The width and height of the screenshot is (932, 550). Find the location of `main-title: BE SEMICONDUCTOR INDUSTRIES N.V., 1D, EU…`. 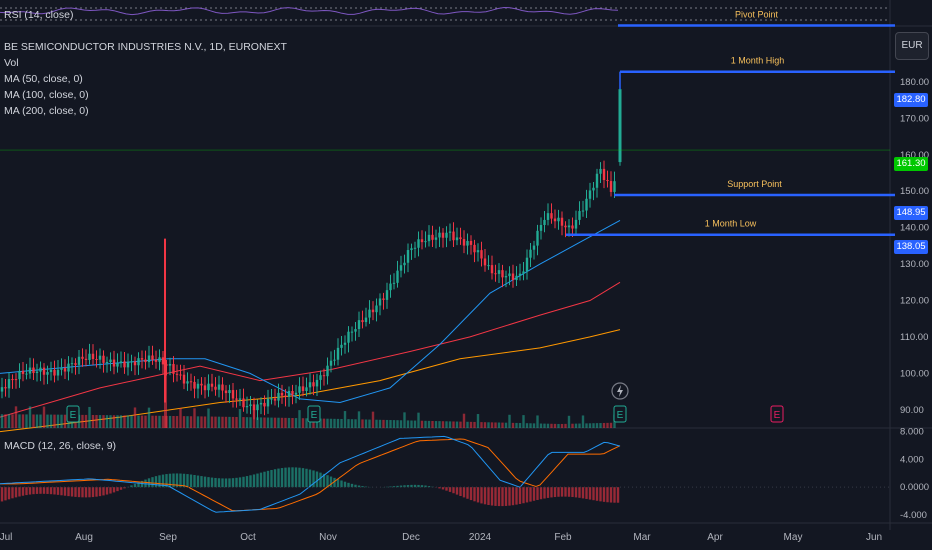

main-title: BE SEMICONDUCTOR INDUSTRIES N.V., 1D, EU… is located at coordinates (145, 47).